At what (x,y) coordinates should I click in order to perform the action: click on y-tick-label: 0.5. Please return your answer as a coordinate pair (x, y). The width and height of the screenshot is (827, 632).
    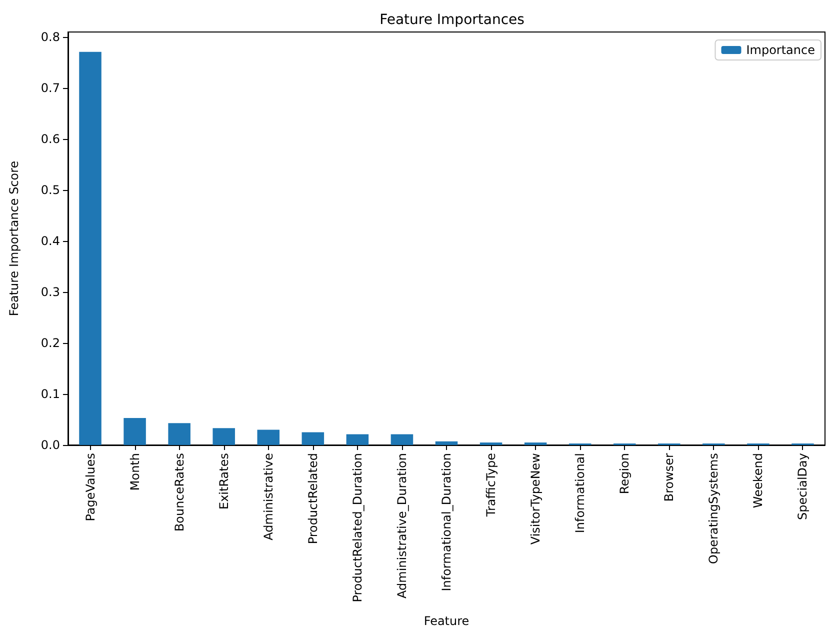
    Looking at the image, I should click on (50, 190).